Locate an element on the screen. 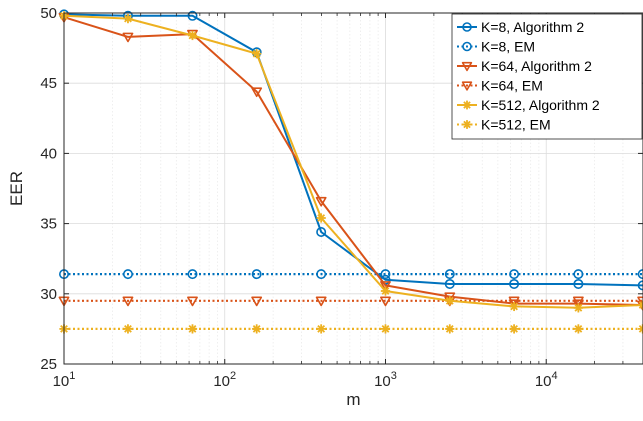  y-tick-label: 25 is located at coordinates (48, 364).